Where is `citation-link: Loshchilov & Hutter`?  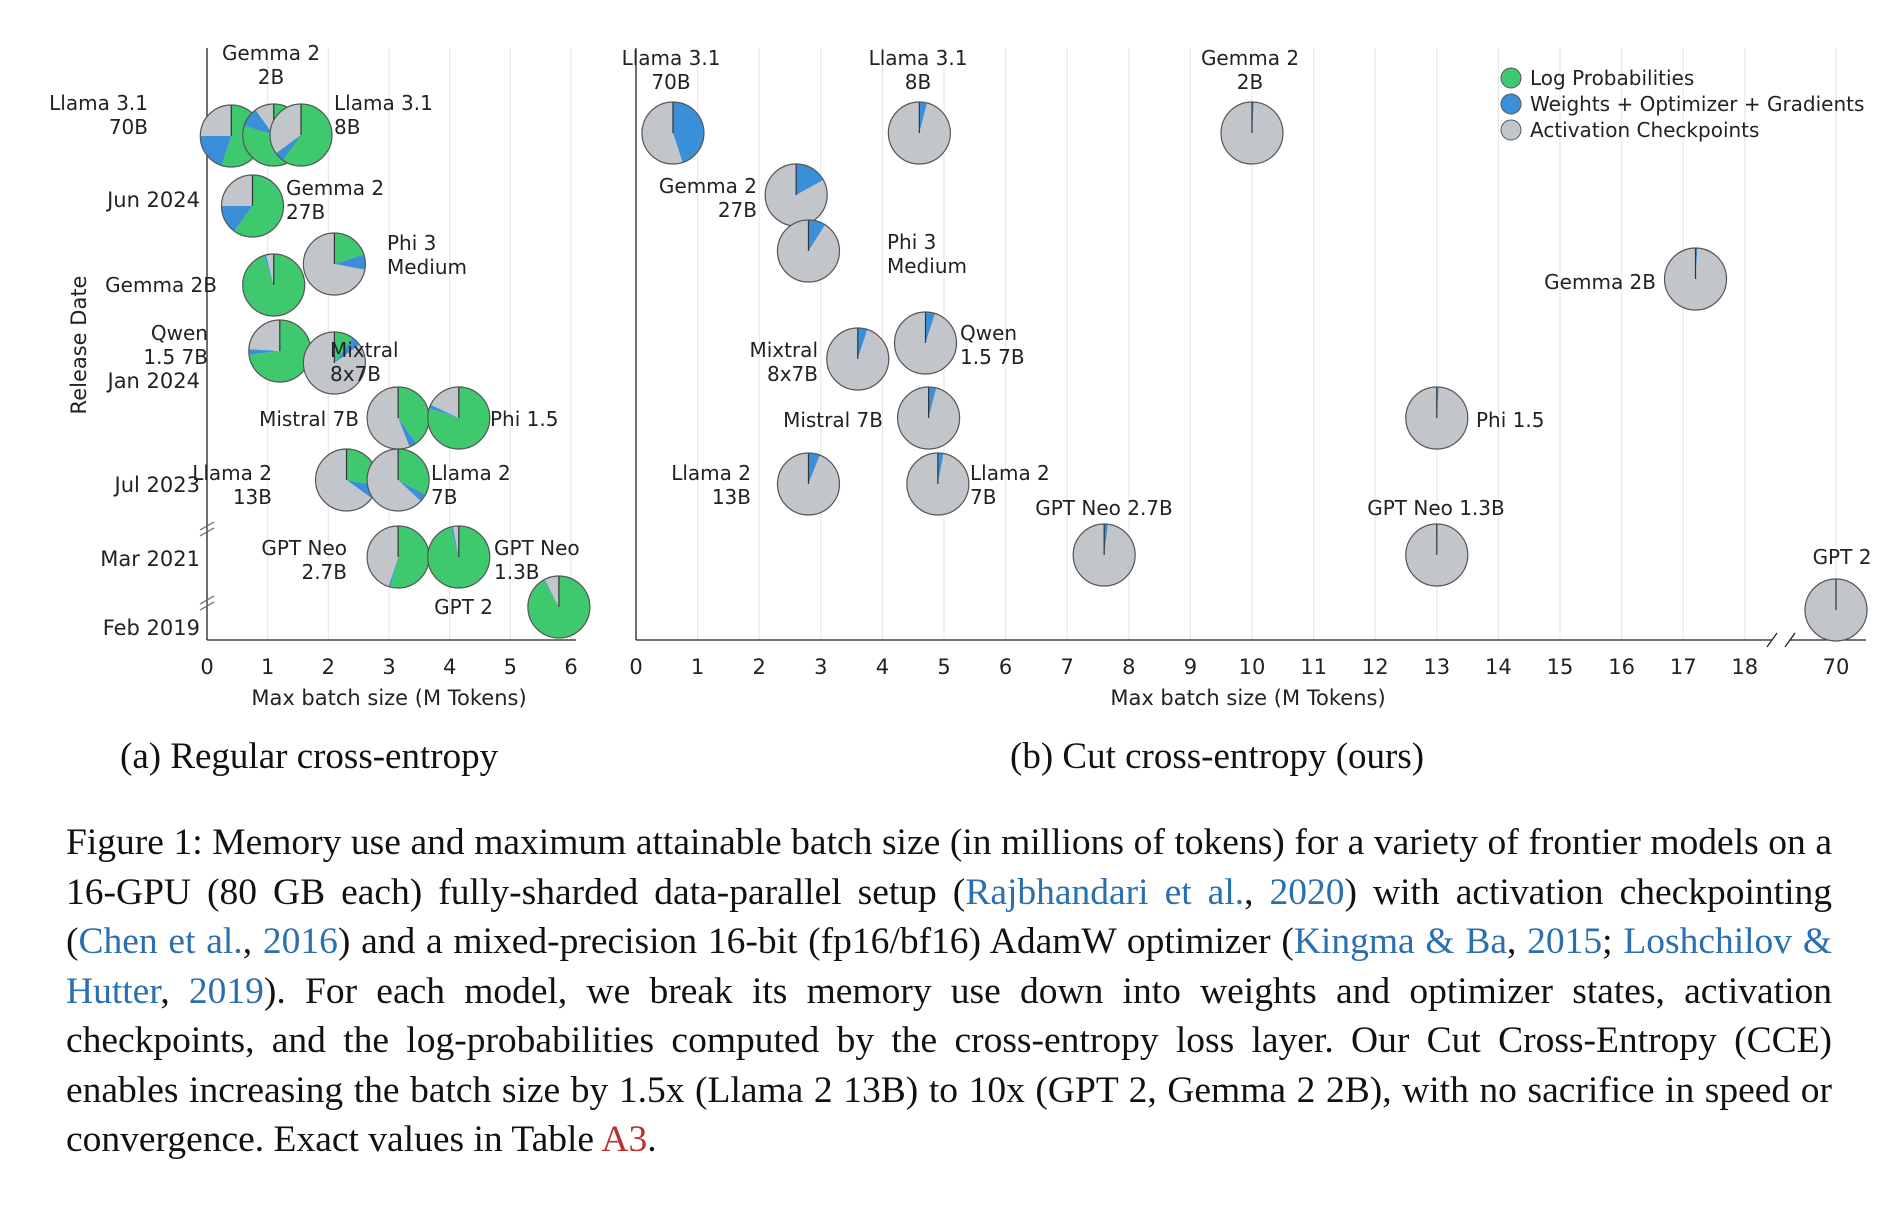
citation-link: Loshchilov & Hutter is located at coordinates (949, 966).